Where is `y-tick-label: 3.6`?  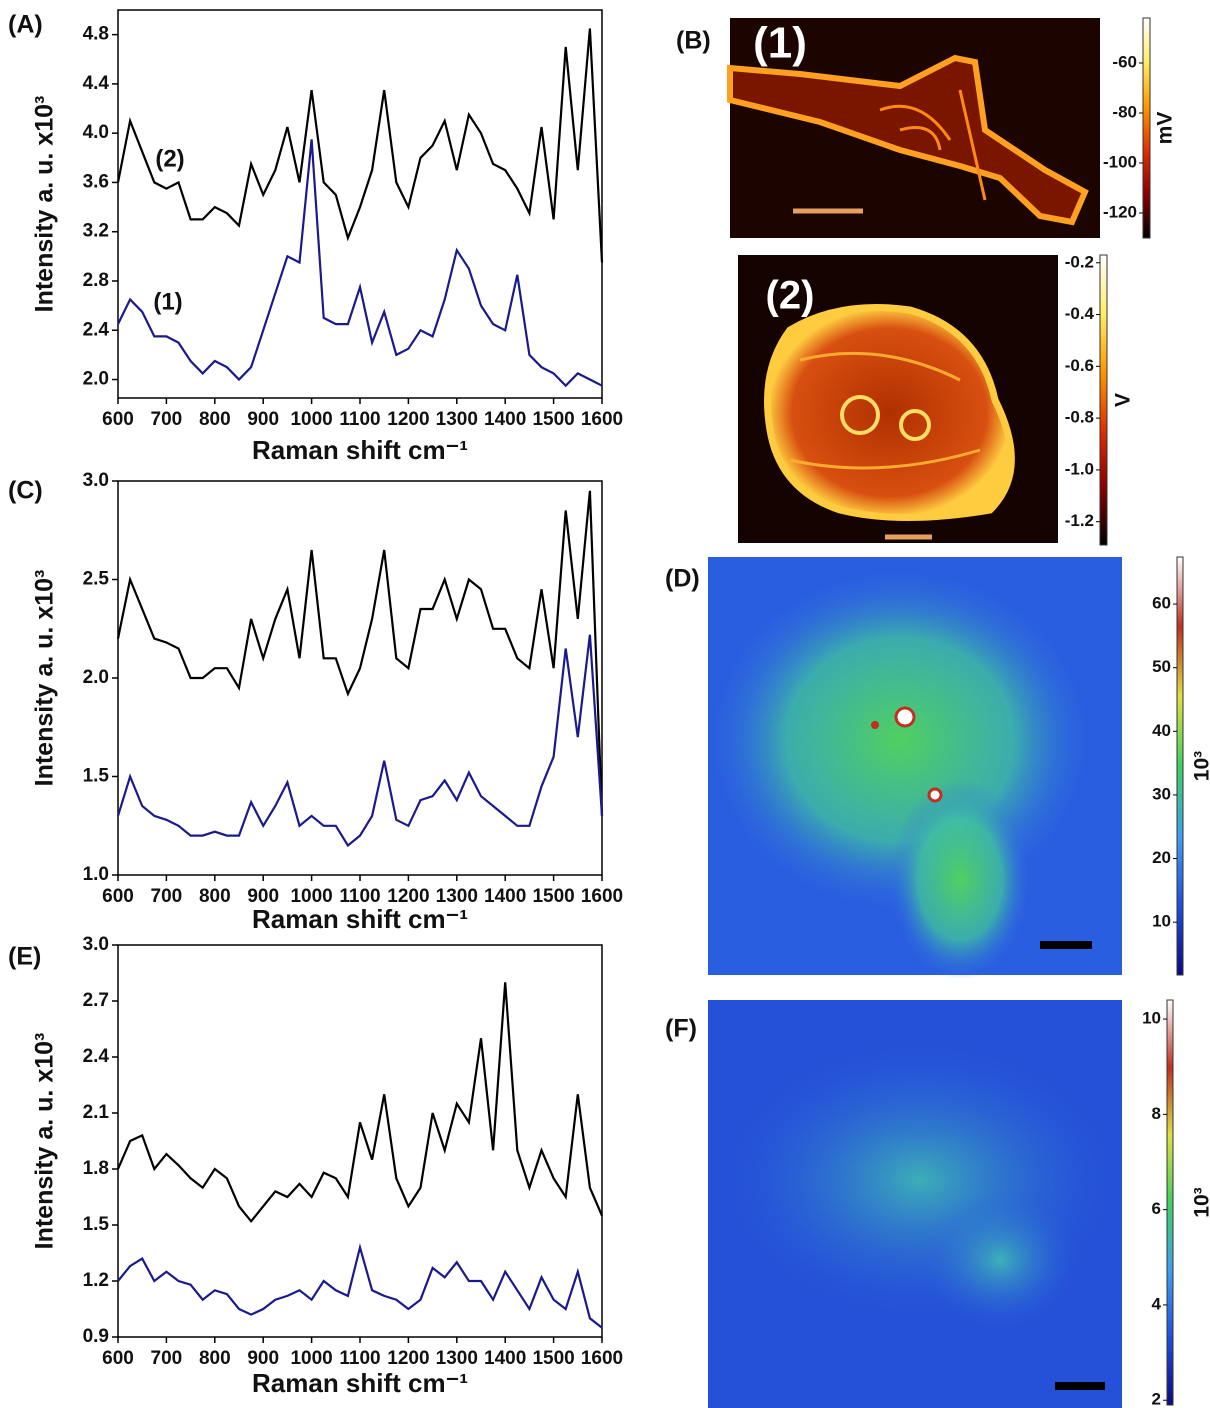
y-tick-label: 3.6 is located at coordinates (96, 181).